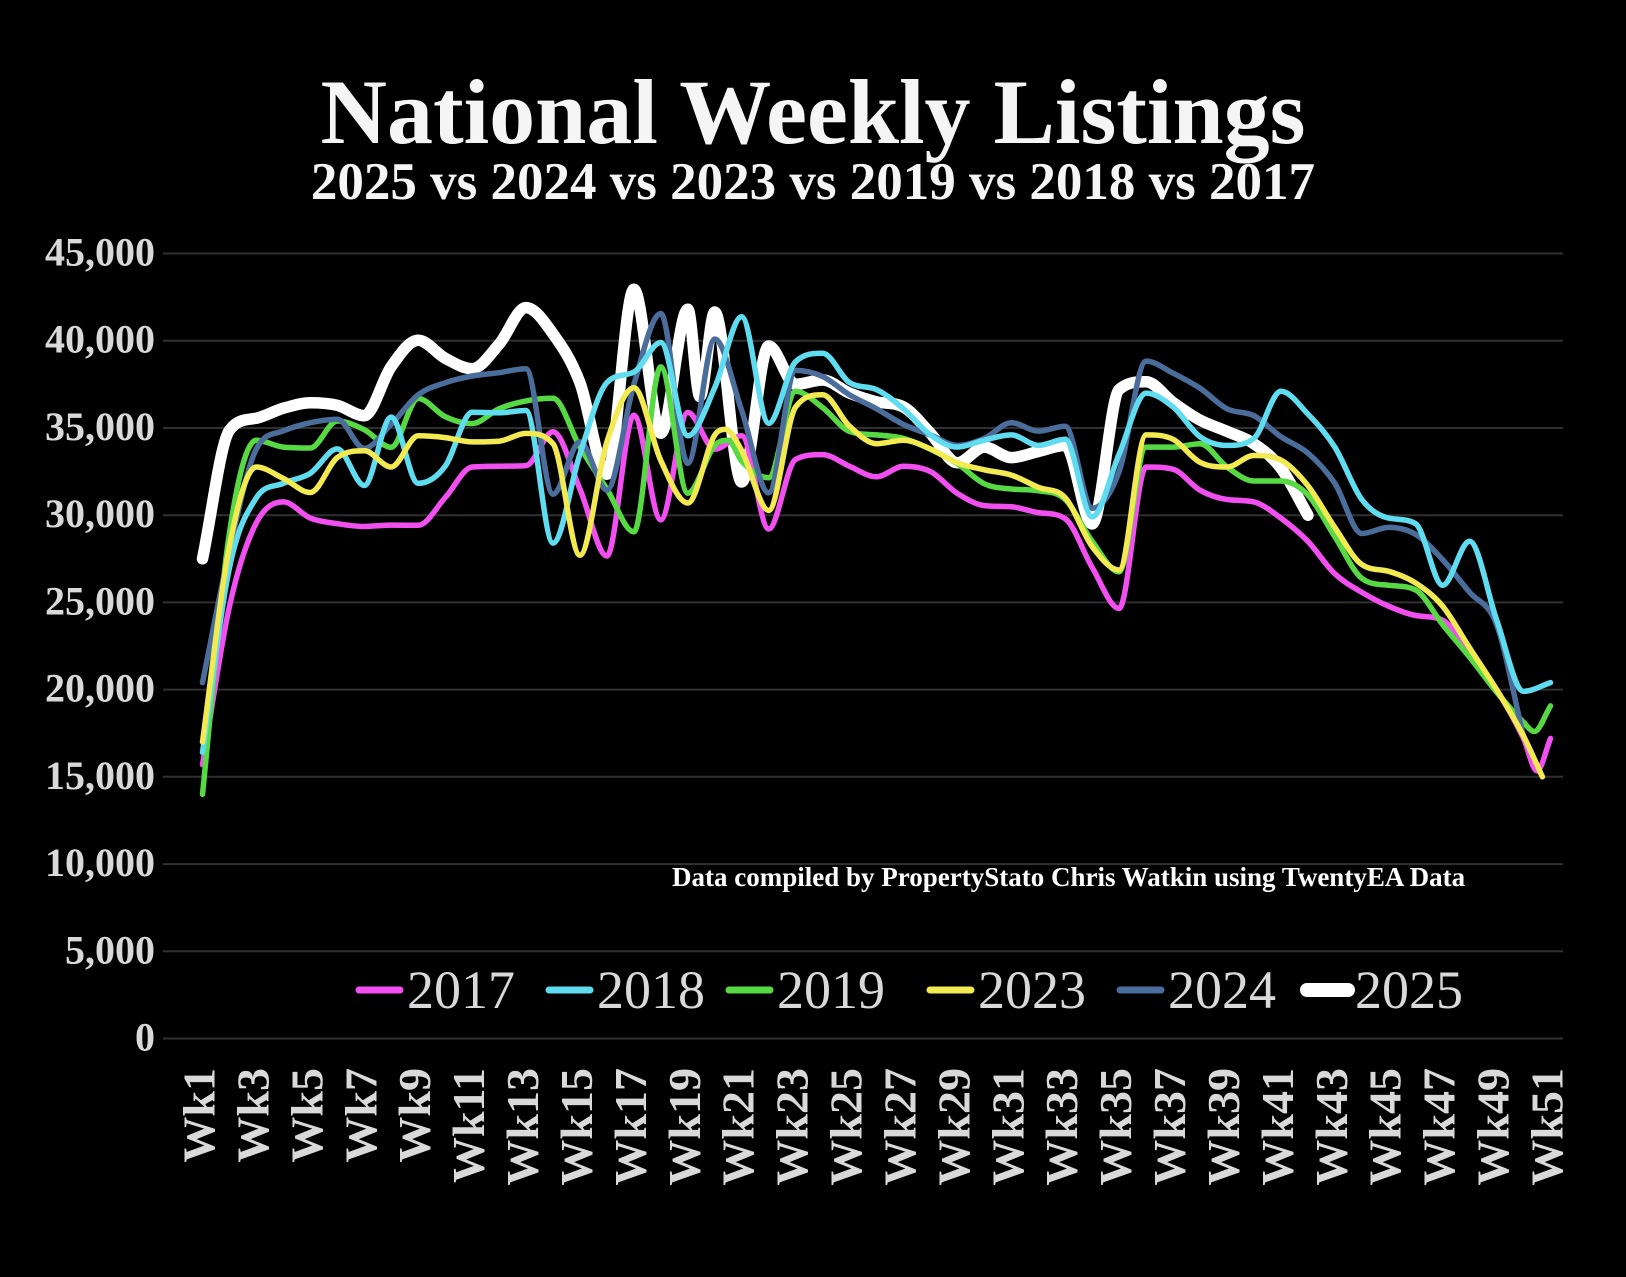  I want to click on svg-text: Wk21, so click(738, 1127).